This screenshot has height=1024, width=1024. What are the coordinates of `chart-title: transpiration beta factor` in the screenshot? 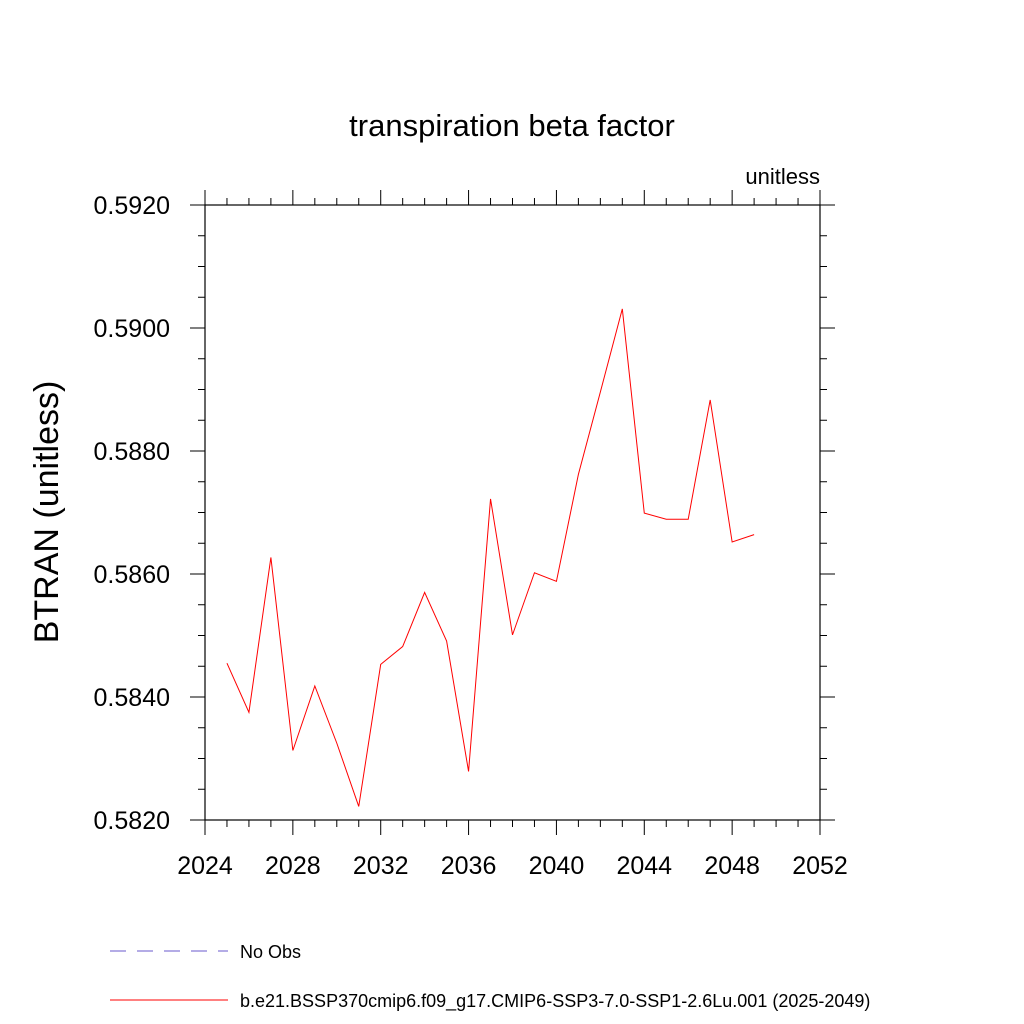 It's located at (512, 125).